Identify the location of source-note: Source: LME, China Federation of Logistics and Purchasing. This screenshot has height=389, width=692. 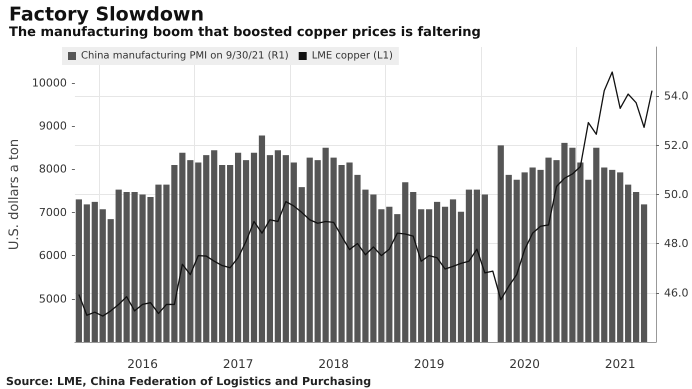
(189, 381).